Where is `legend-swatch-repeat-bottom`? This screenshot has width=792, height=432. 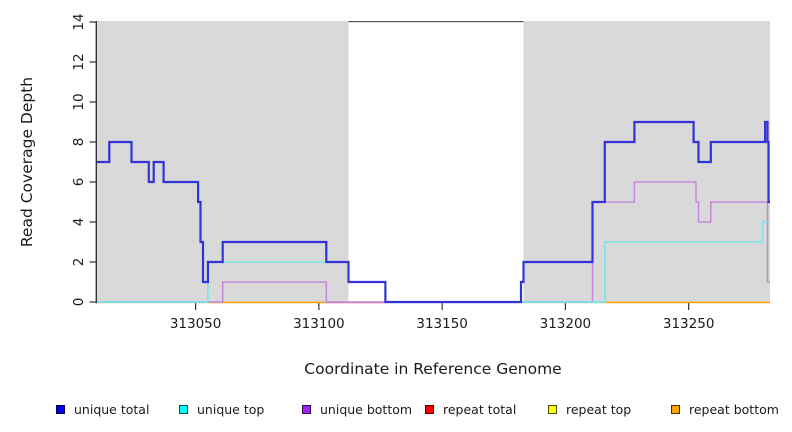 legend-swatch-repeat-bottom is located at coordinates (675, 409).